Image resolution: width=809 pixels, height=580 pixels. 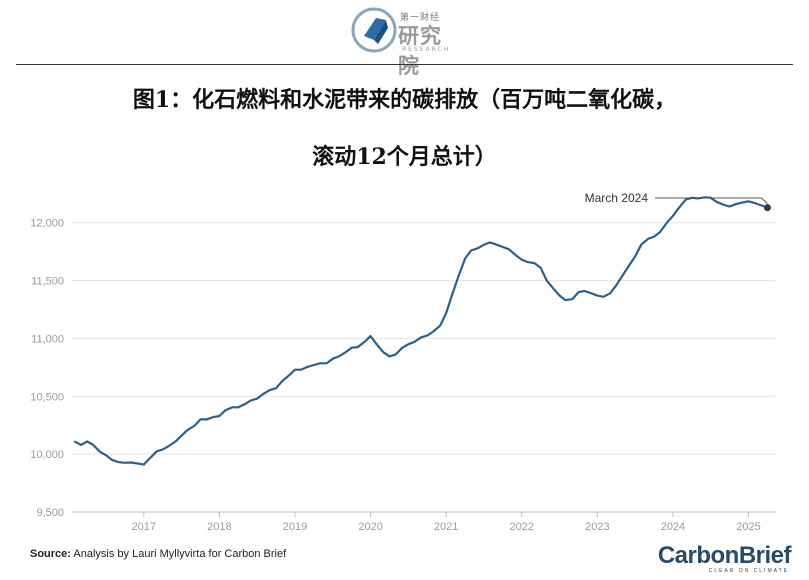 What do you see at coordinates (426, 49) in the screenshot?
I see `logo-sub-text: RESEARCH` at bounding box center [426, 49].